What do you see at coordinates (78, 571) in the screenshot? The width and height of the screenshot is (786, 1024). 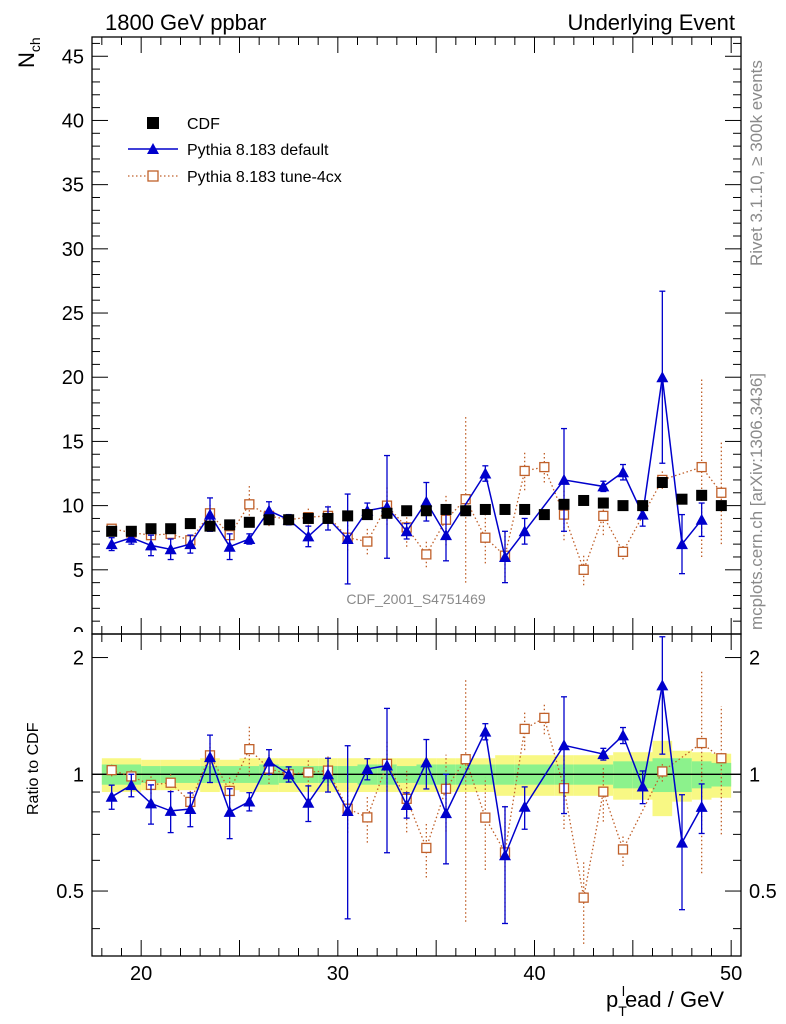 I see `main-y-tick-label: 5` at bounding box center [78, 571].